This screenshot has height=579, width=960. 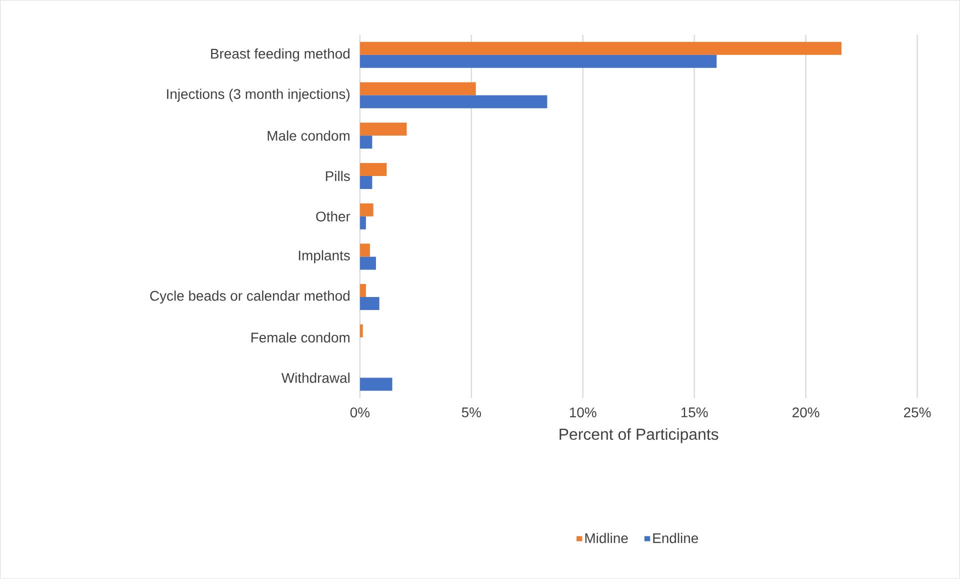 I want to click on y-tick-label: Other, so click(x=333, y=216).